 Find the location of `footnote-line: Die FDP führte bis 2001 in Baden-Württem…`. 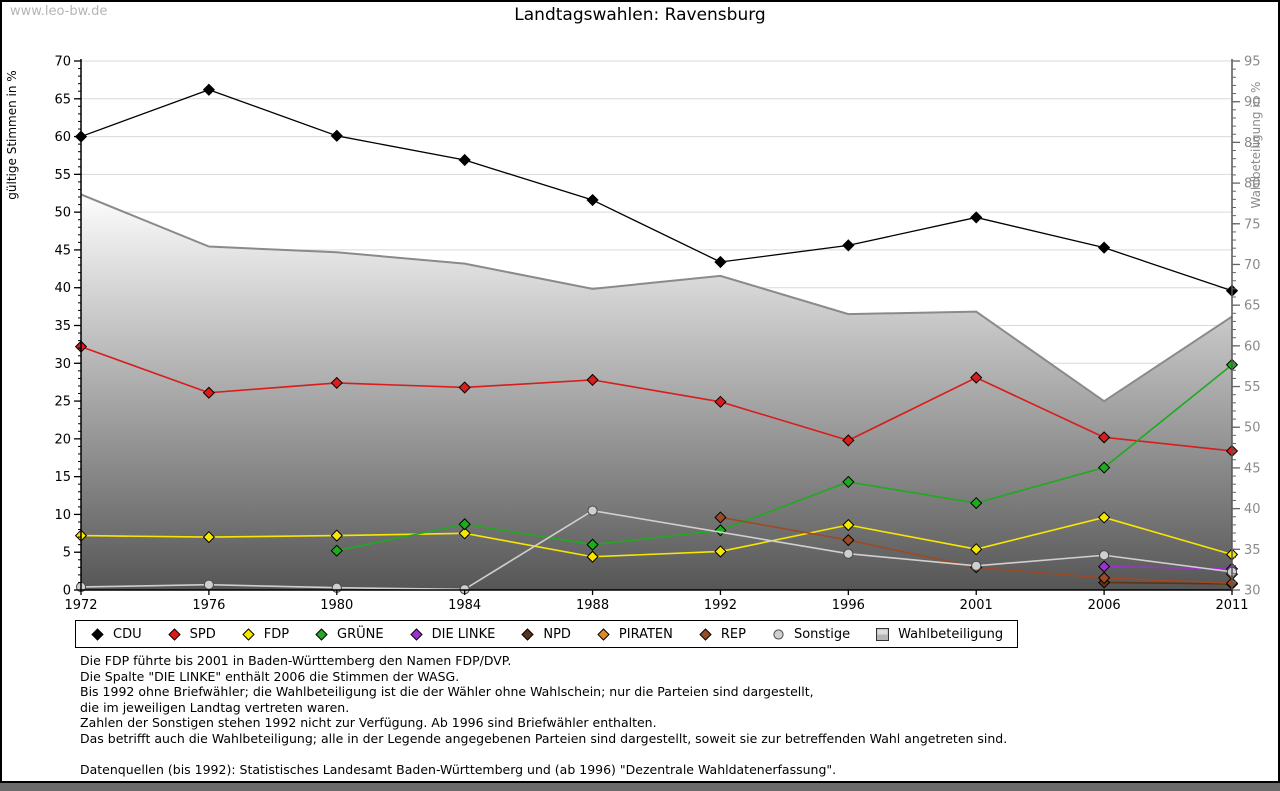

footnote-line: Die FDP führte bis 2001 in Baden-Württem… is located at coordinates (296, 660).